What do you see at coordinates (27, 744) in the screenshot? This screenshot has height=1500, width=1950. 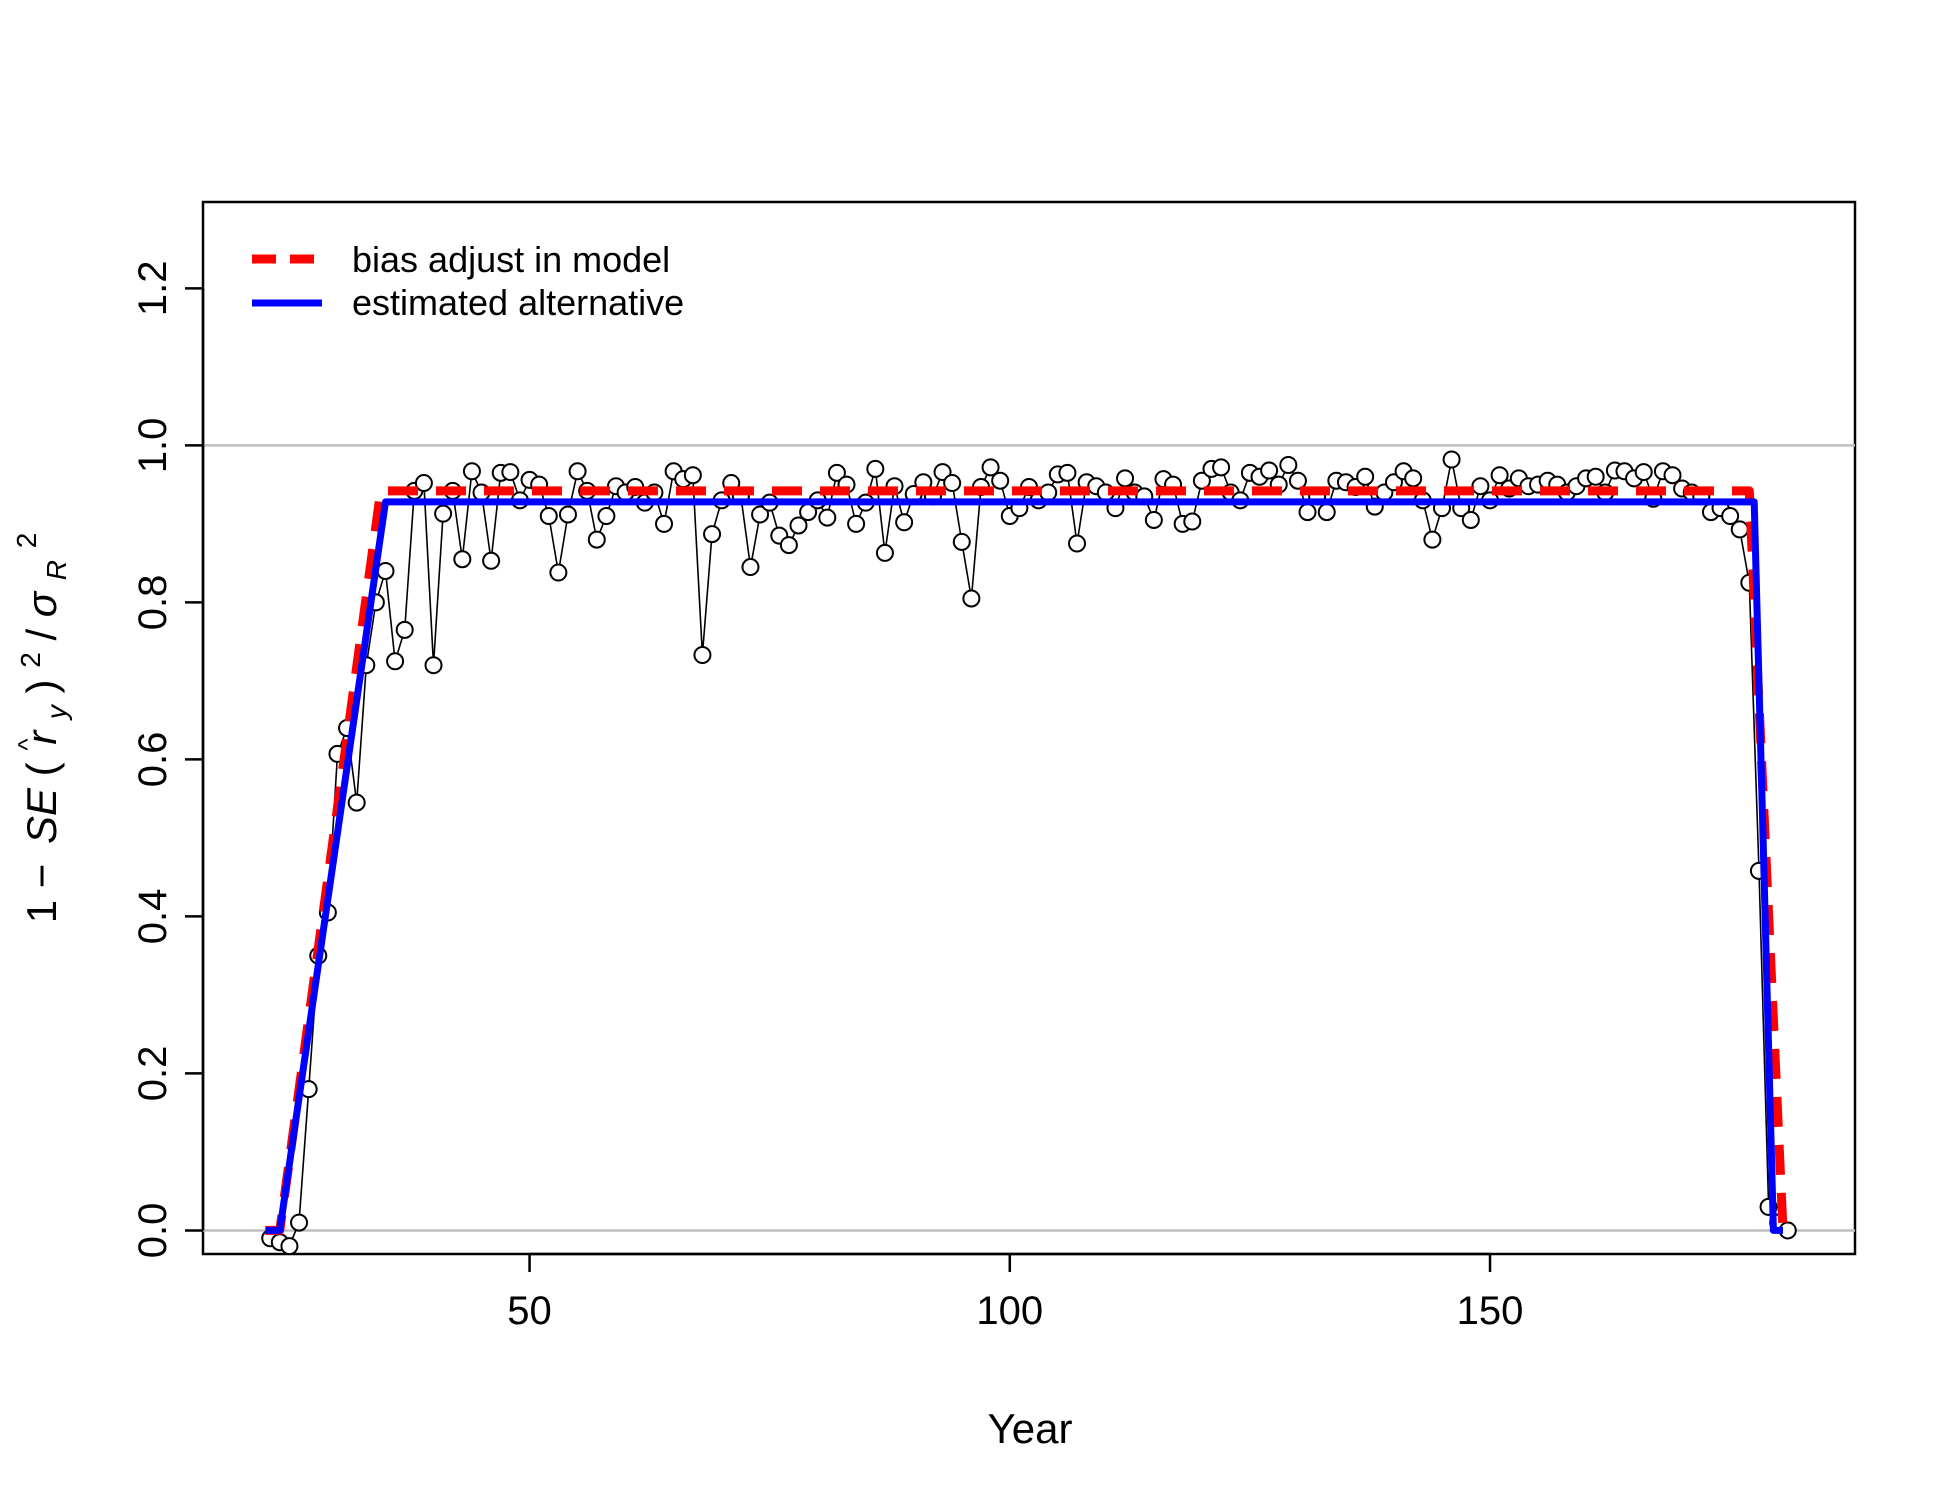 I see `ylab-hat: ^` at bounding box center [27, 744].